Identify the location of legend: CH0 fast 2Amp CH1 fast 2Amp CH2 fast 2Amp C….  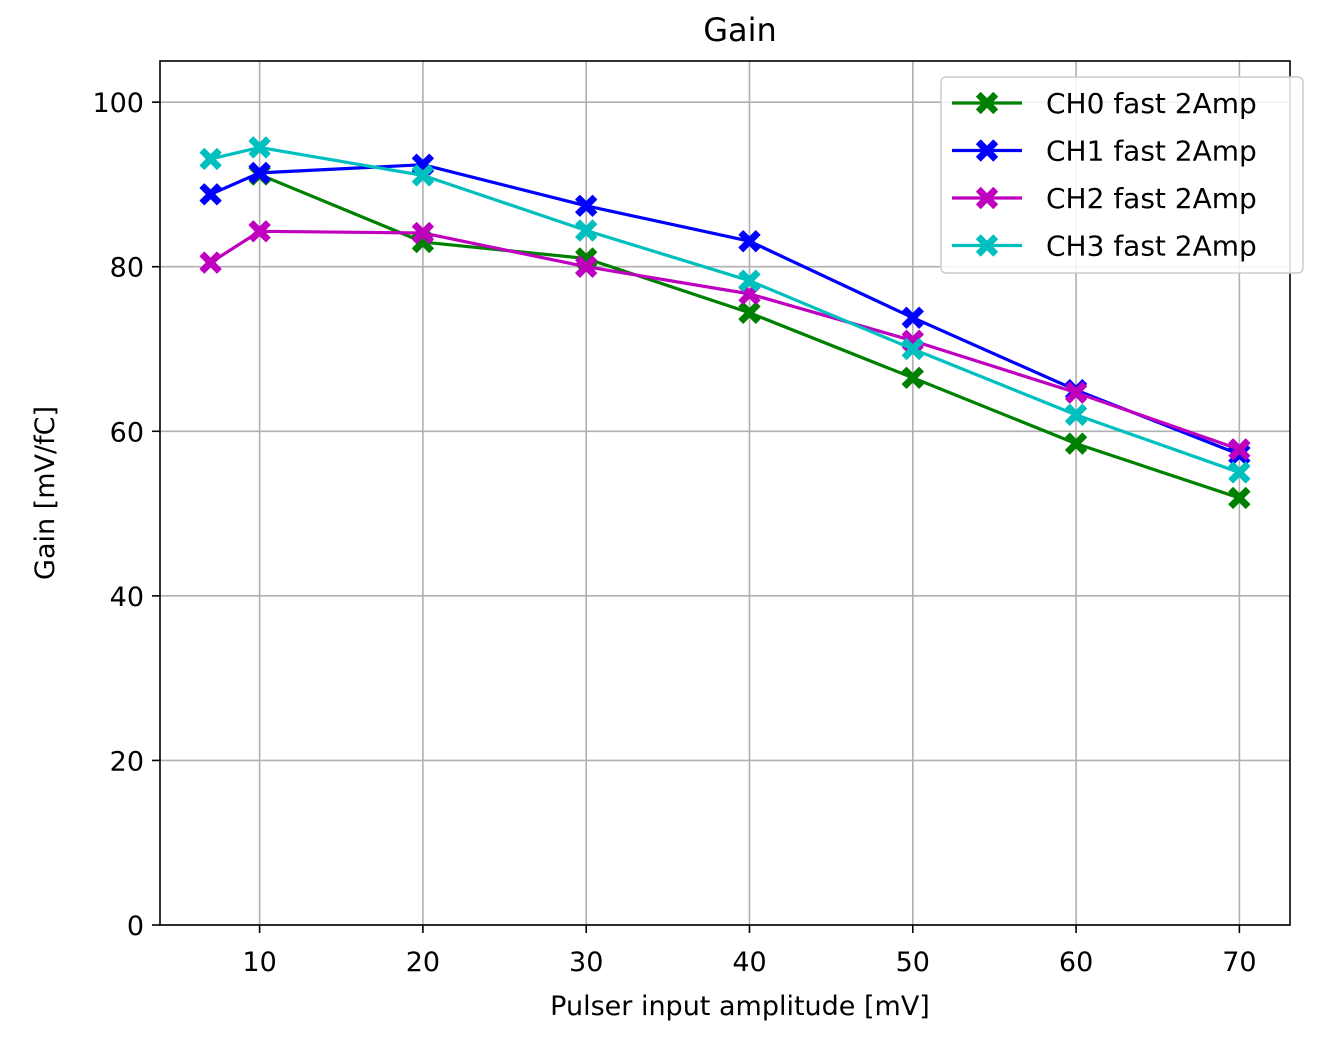
(1122, 175).